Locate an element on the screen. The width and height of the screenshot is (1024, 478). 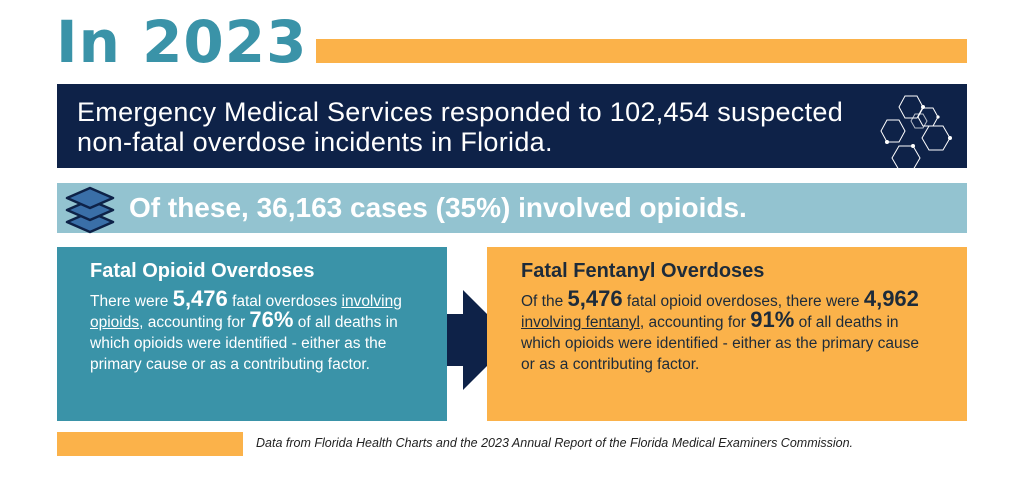
fatal-opioid-count: 5,476 is located at coordinates (200, 298).